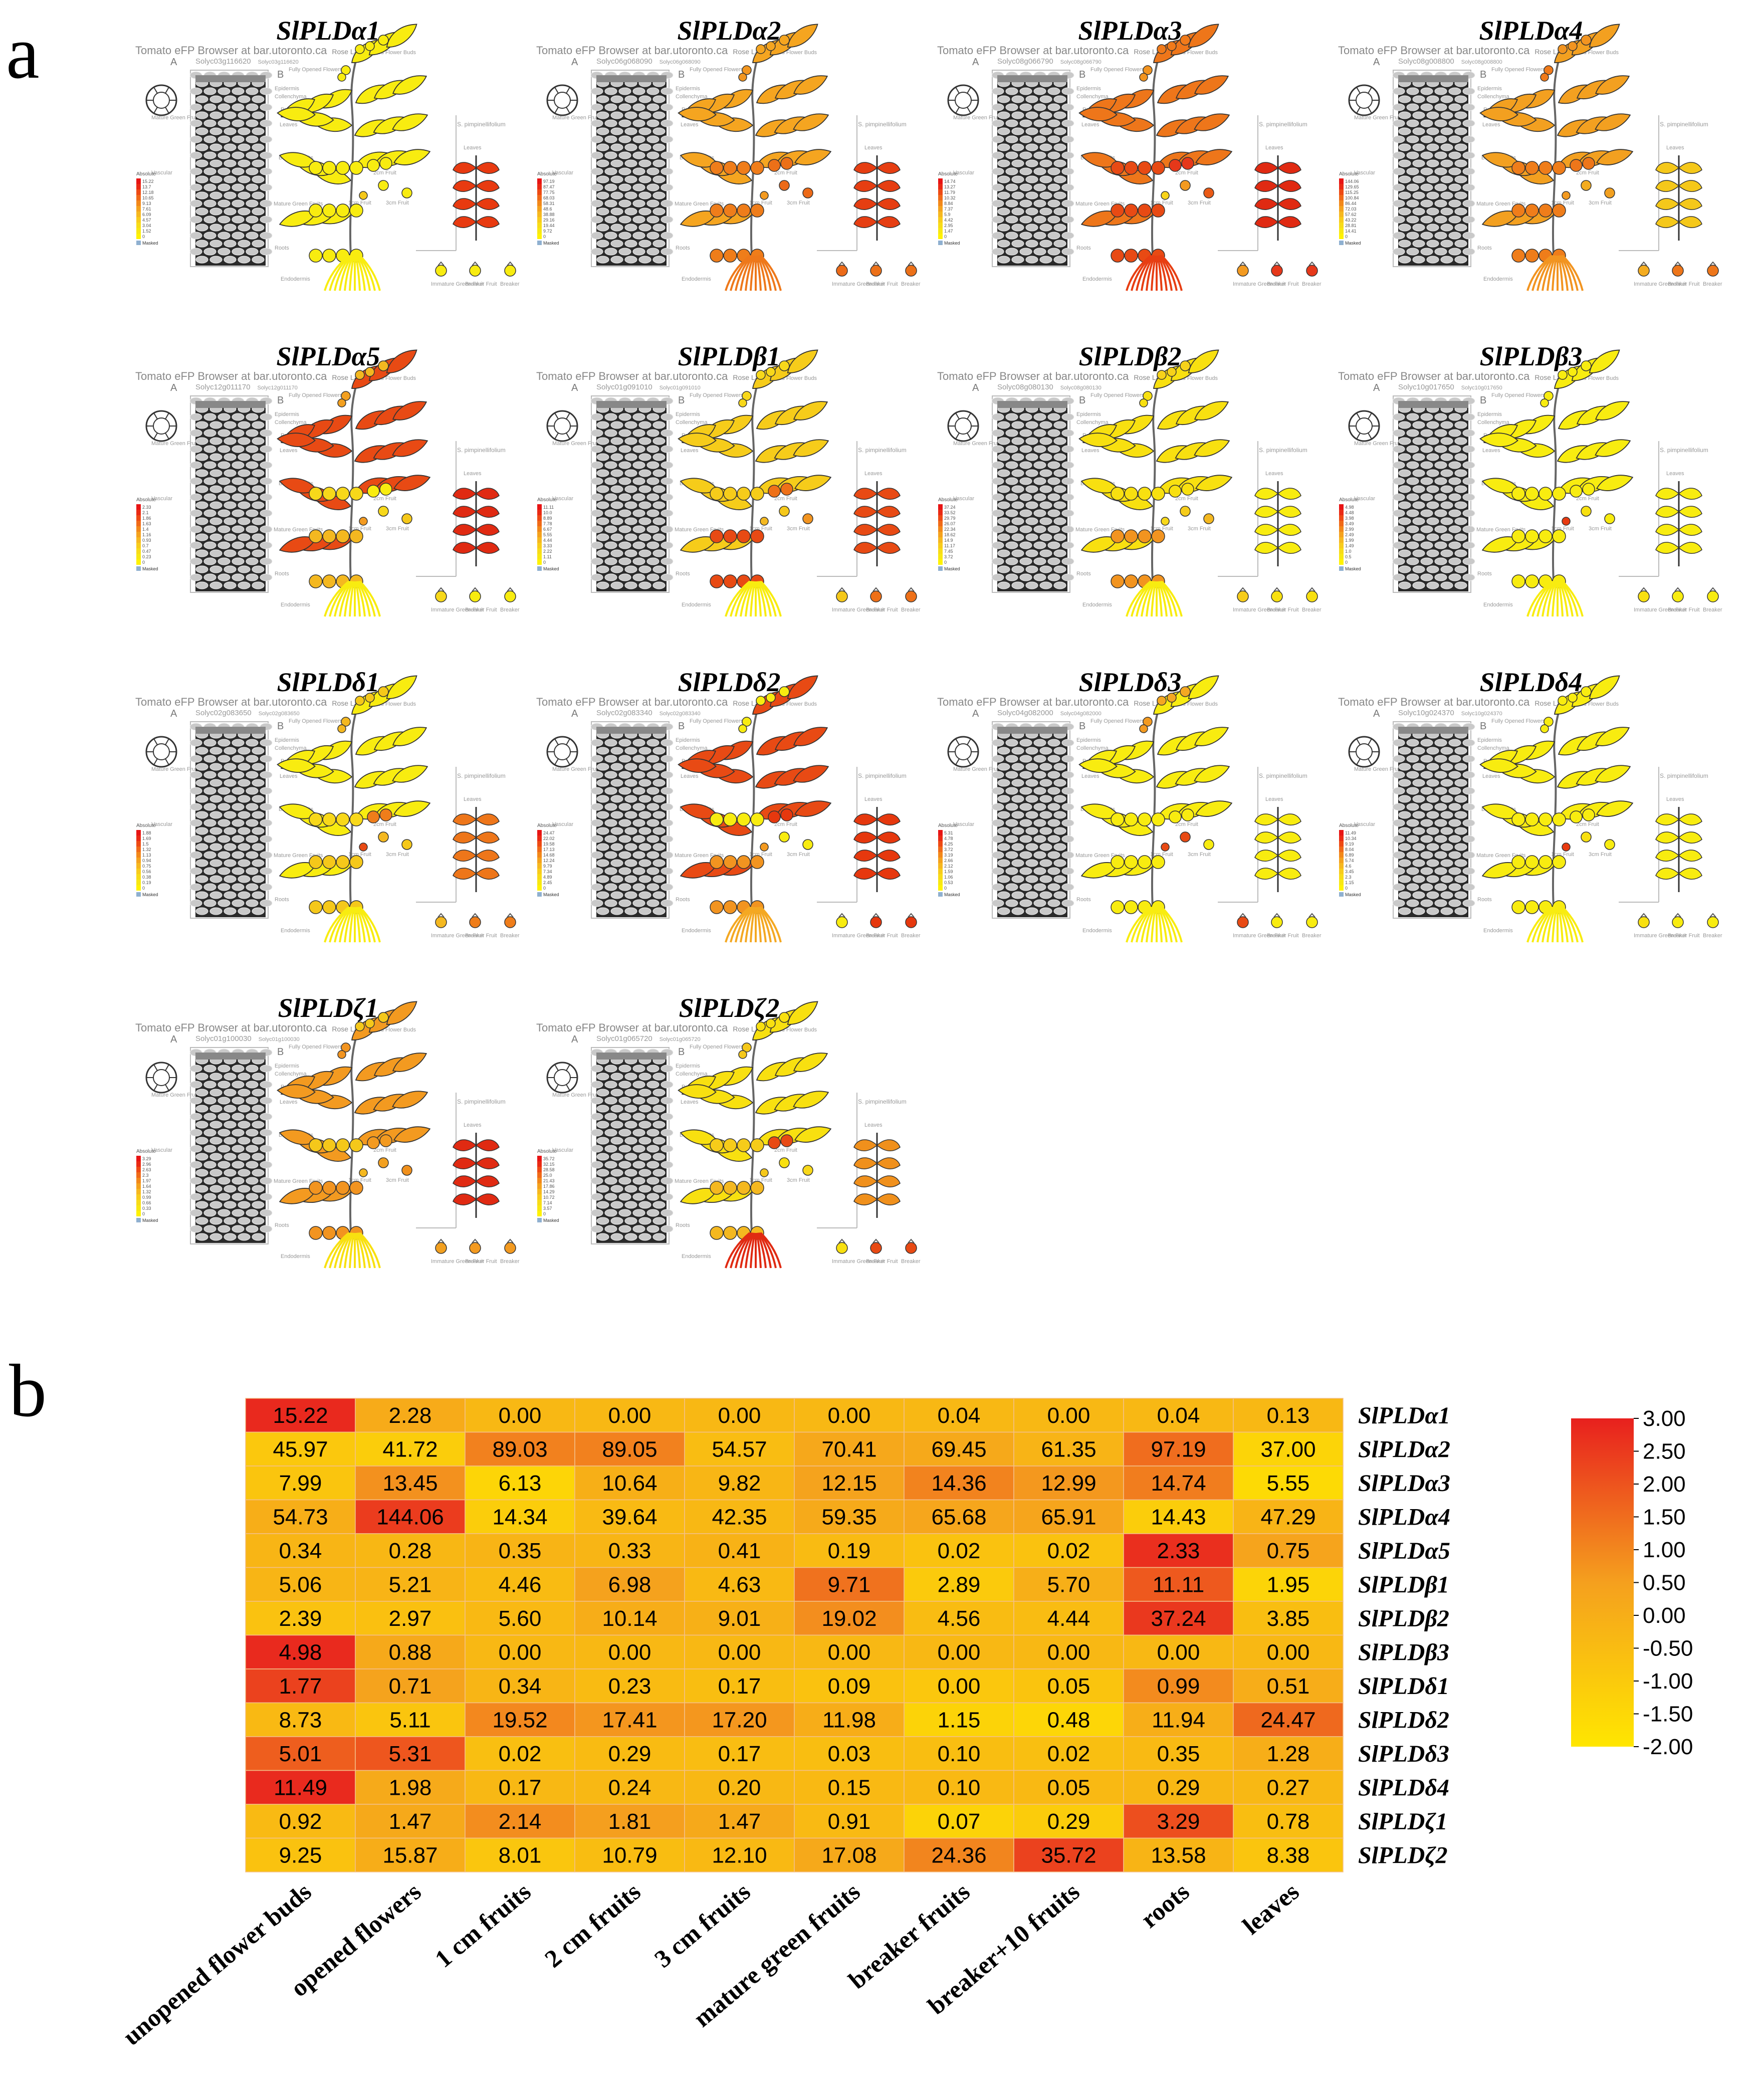 This screenshot has width=1756, height=2100. Describe the element at coordinates (850, 1584) in the screenshot. I see `heatmap-cell-value: 9.71` at that location.